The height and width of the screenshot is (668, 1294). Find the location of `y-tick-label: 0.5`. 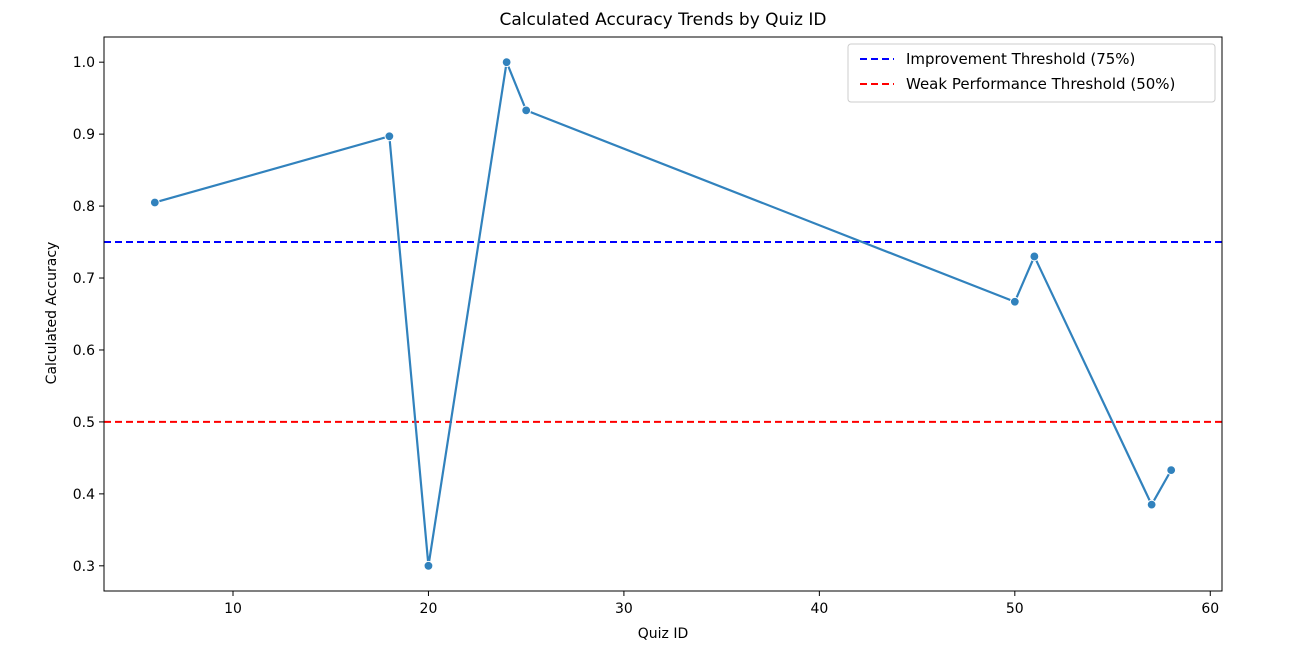

y-tick-label: 0.5 is located at coordinates (84, 423).